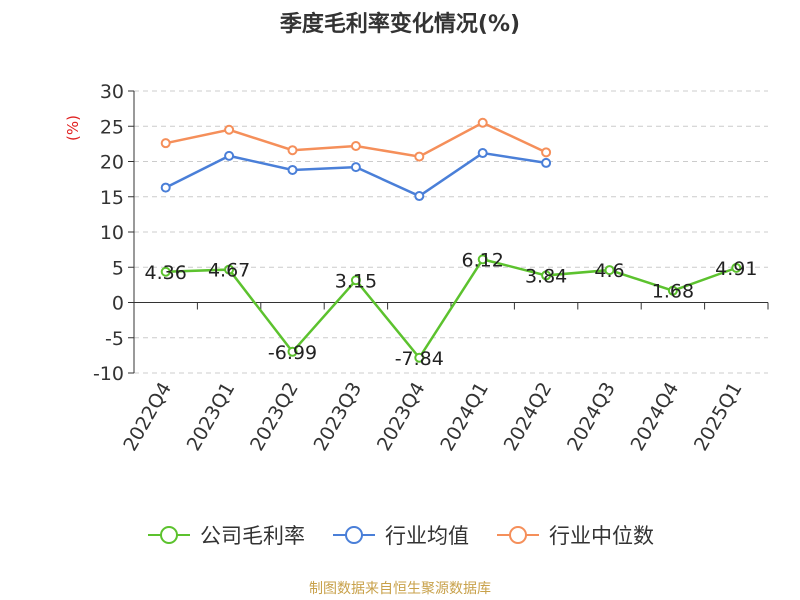 This screenshot has width=800, height=600. What do you see at coordinates (654, 417) in the screenshot?
I see `x-tick-label: 2024Q4` at bounding box center [654, 417].